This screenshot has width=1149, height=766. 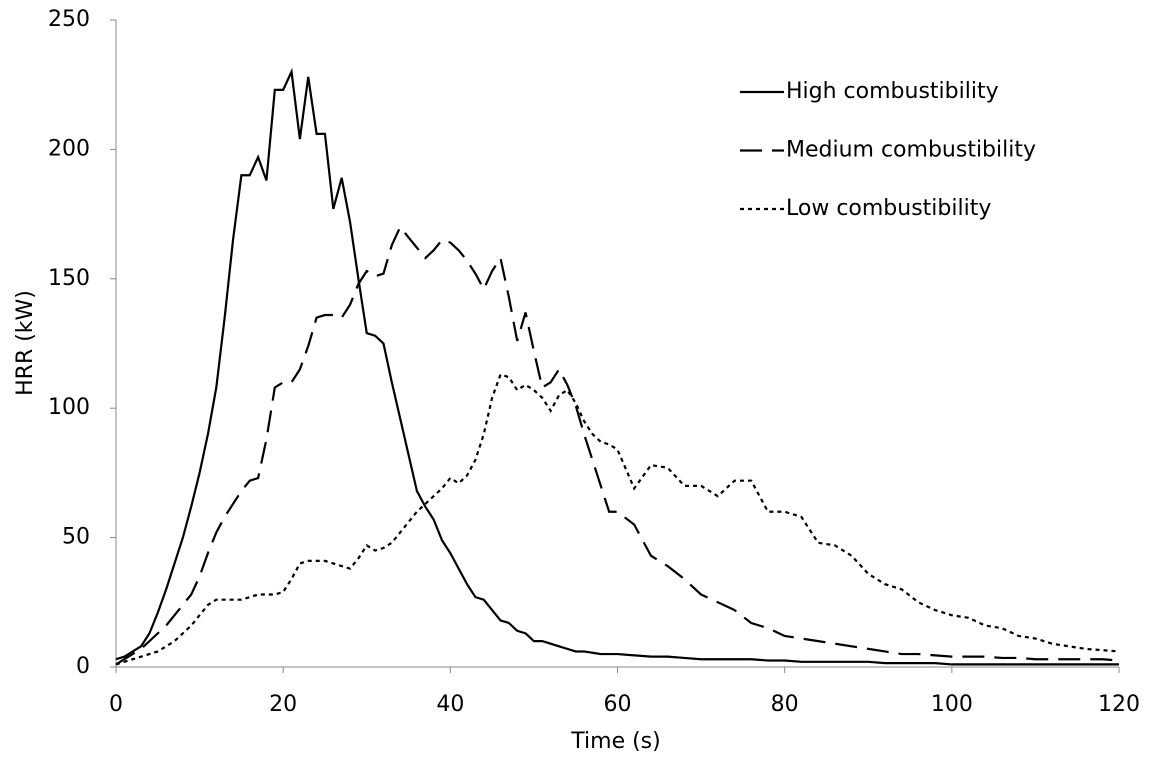 I want to click on y-tick-label: 150, so click(x=69, y=278).